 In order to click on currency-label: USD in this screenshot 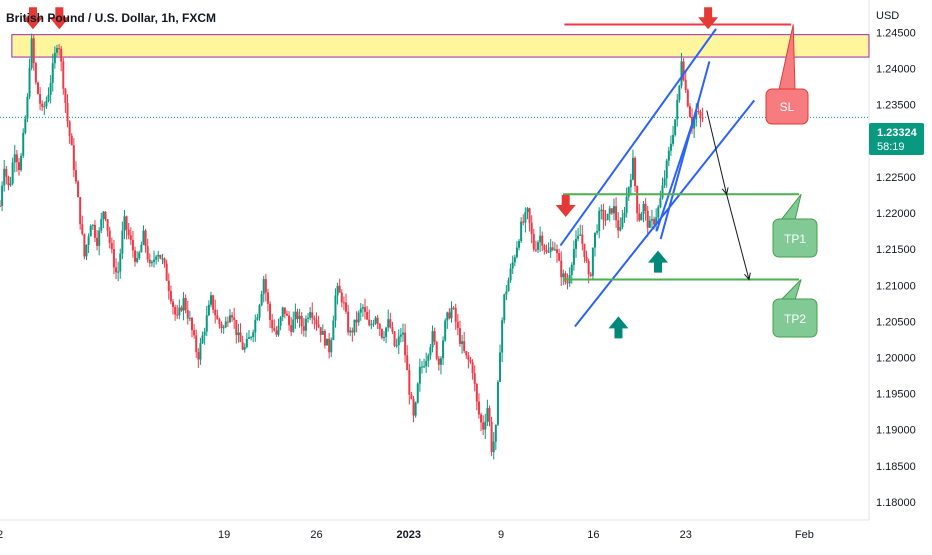, I will do `click(887, 16)`.